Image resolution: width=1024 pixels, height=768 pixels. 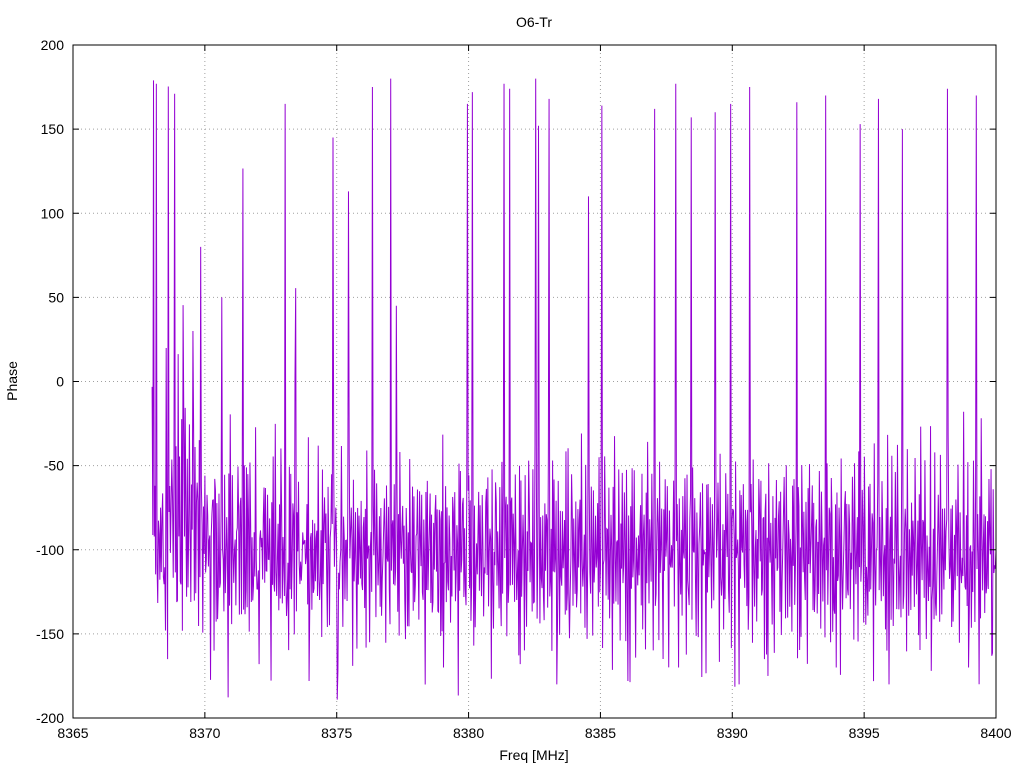 I want to click on x-tick-label: 8395, so click(x=864, y=733).